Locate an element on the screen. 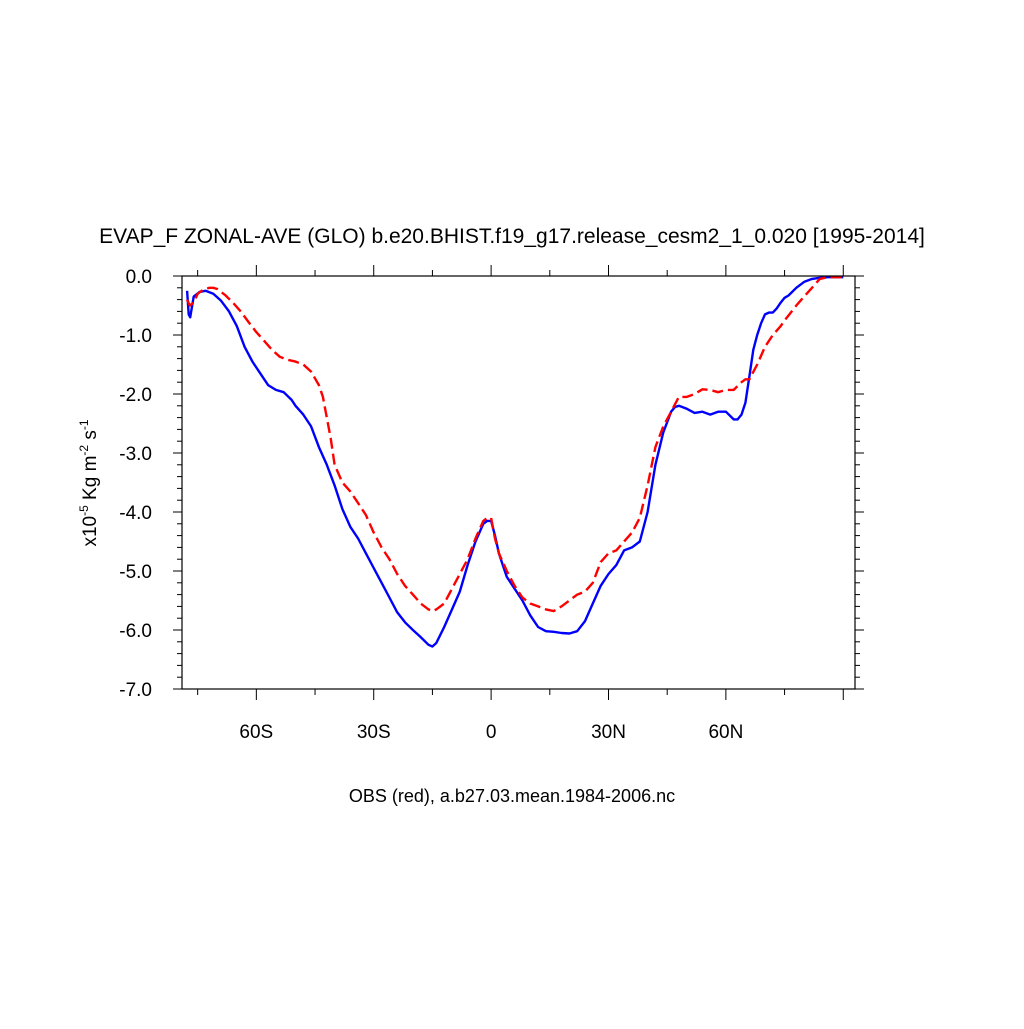 This screenshot has width=1024, height=1029. y-axis-label: x10-5 Kg m-2 s-1 is located at coordinates (89, 482).